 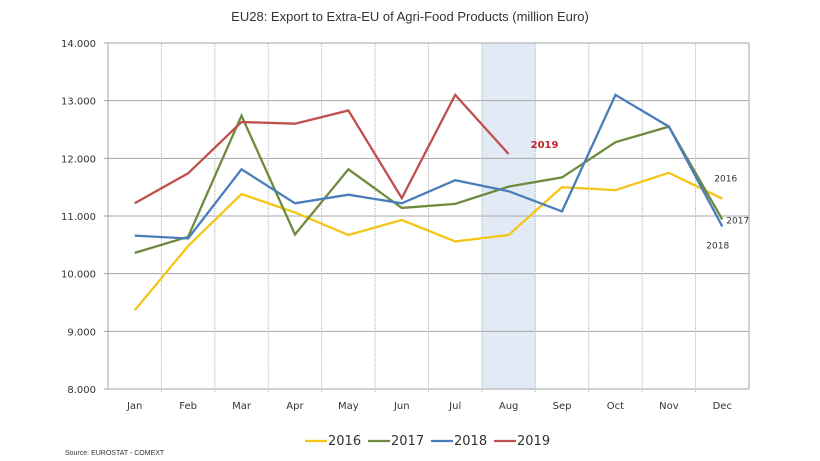 What do you see at coordinates (454, 406) in the screenshot?
I see `x-tick-label: Jul` at bounding box center [454, 406].